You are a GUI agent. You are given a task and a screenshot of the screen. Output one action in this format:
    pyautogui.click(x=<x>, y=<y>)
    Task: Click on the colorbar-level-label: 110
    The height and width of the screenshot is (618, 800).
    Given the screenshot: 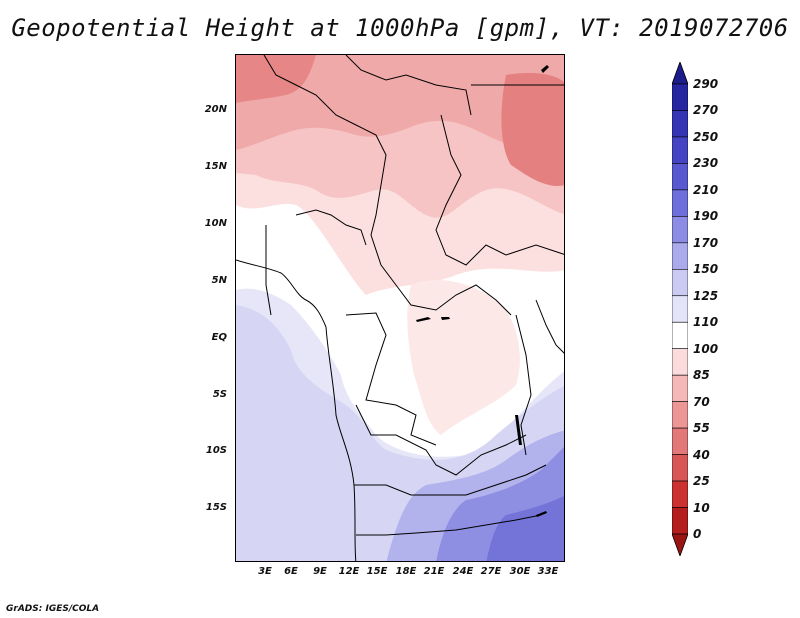 What is the action you would take?
    pyautogui.click(x=706, y=322)
    